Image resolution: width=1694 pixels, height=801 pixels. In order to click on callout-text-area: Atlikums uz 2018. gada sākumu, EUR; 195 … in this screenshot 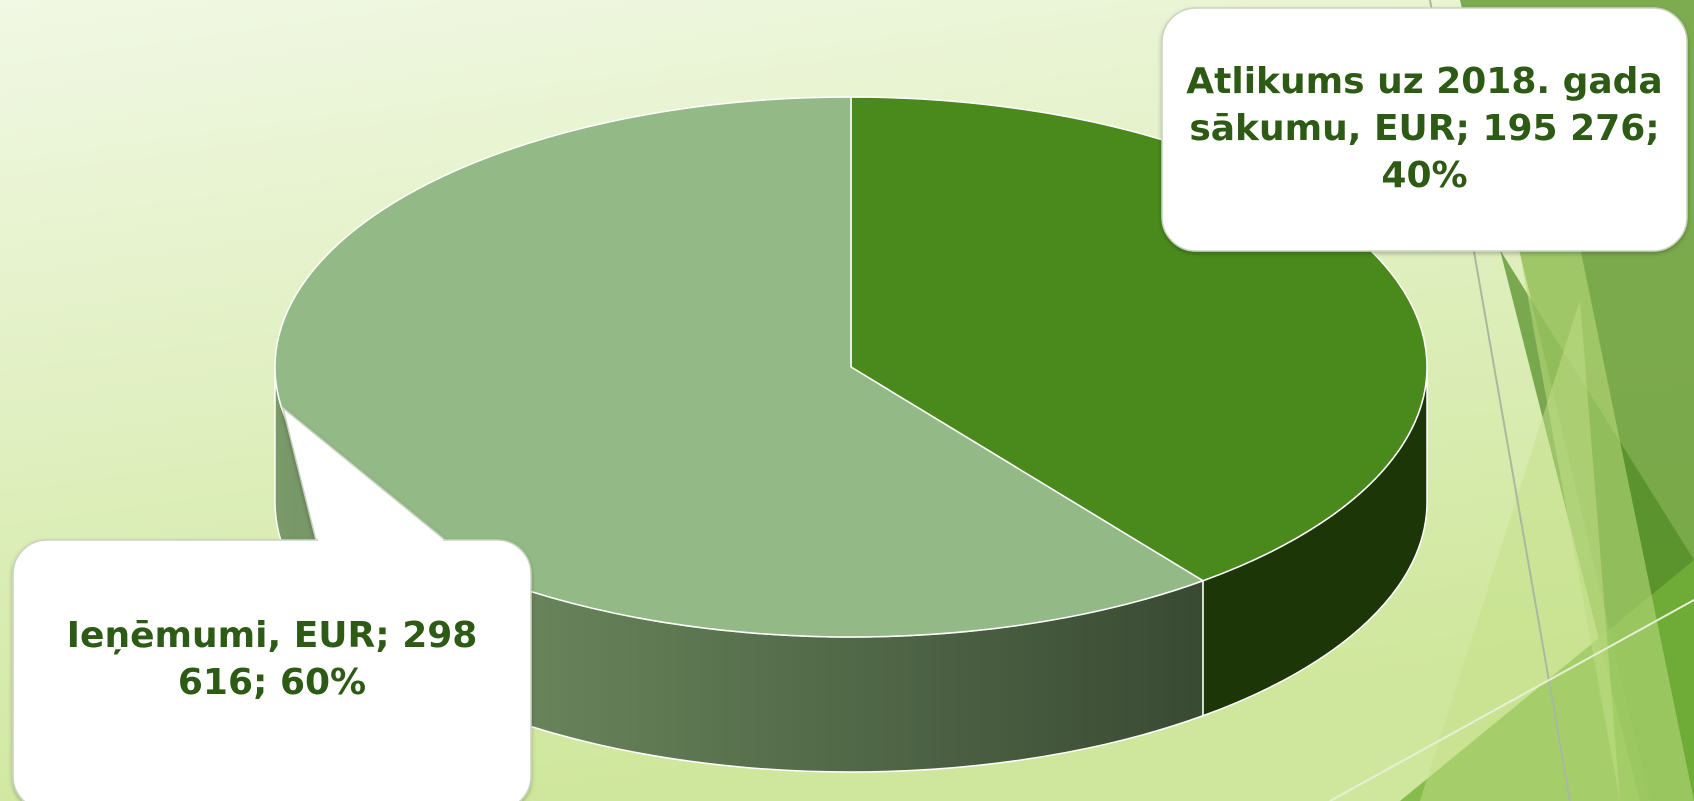, I will do `click(1424, 128)`.